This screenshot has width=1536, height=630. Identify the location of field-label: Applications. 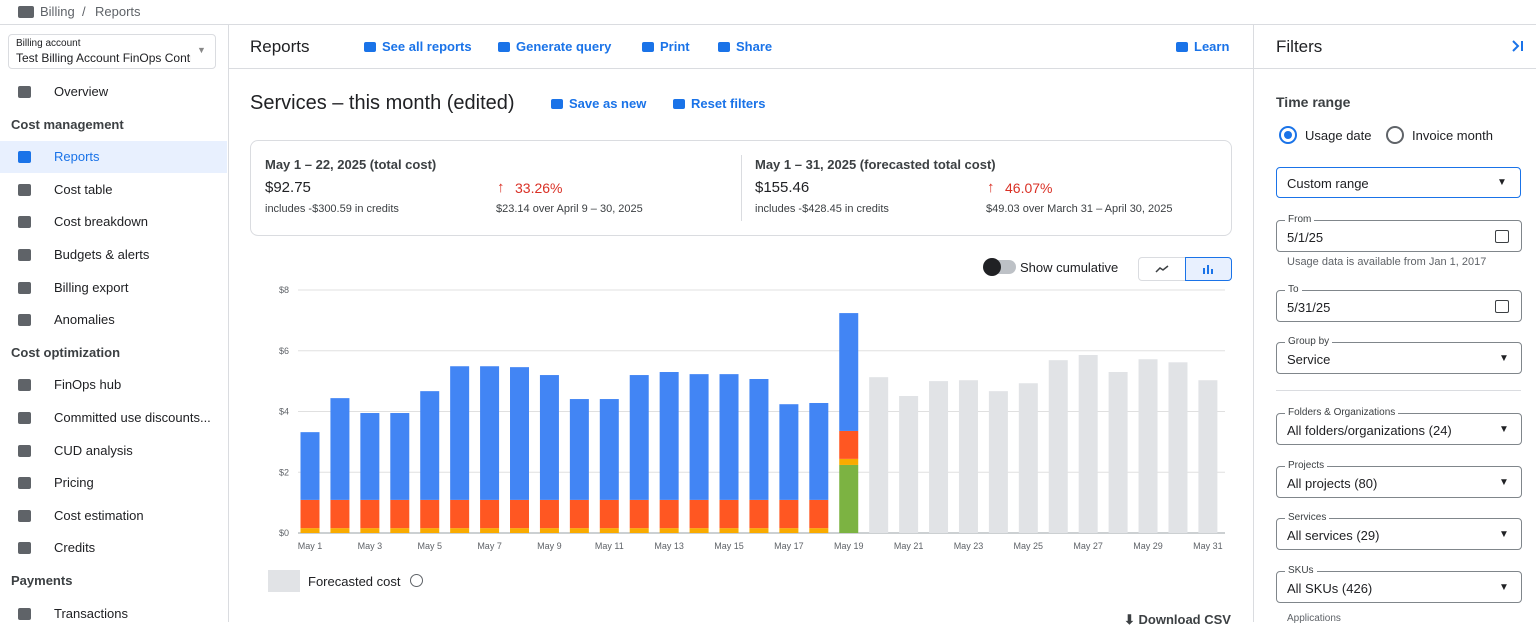
(1314, 618).